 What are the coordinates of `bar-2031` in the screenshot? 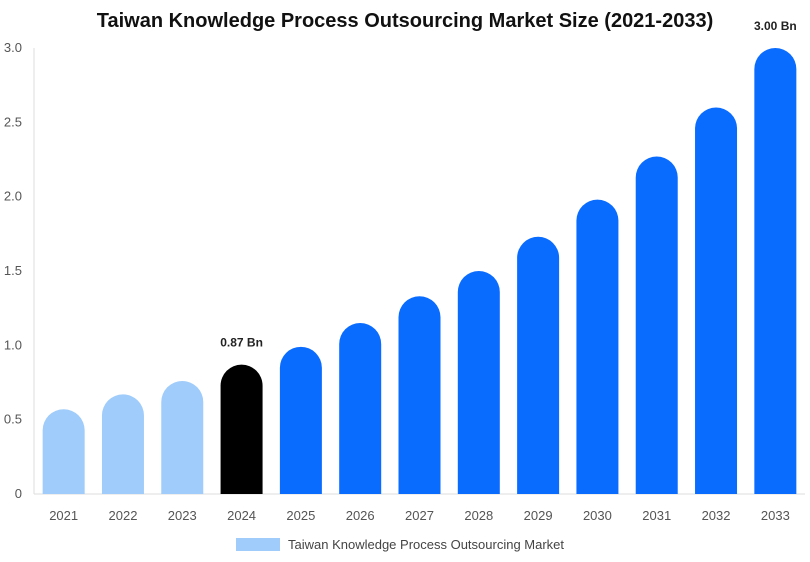 It's located at (656, 325).